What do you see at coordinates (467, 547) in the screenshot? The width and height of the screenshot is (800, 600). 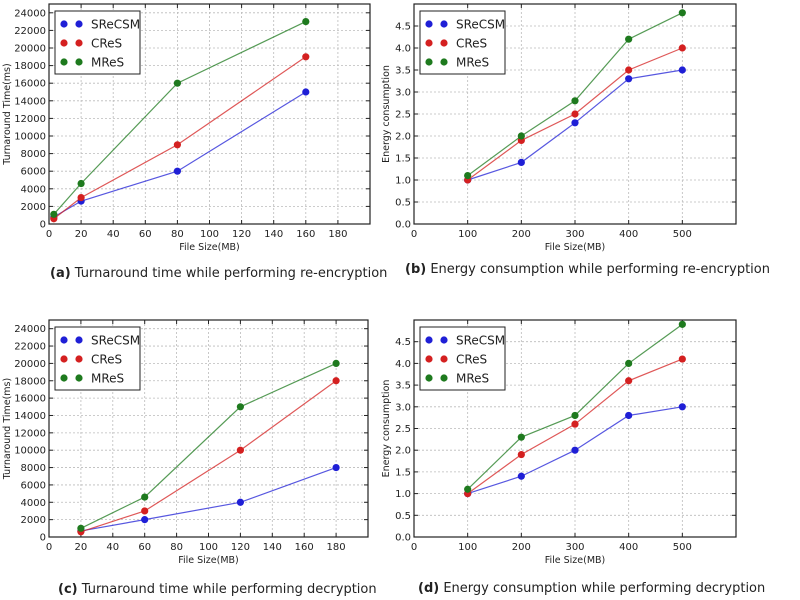 I see `x-tick-label: 100` at bounding box center [467, 547].